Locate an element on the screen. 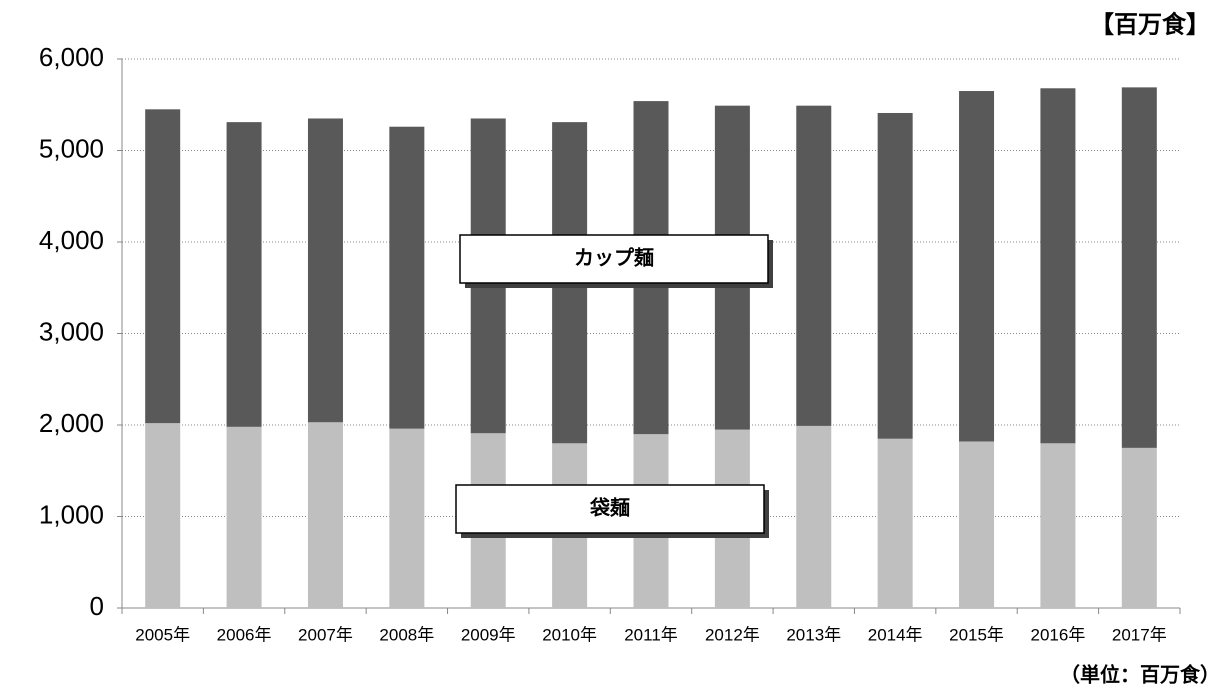 The height and width of the screenshot is (691, 1220). y-tick-label: 6,000 is located at coordinates (71, 57).